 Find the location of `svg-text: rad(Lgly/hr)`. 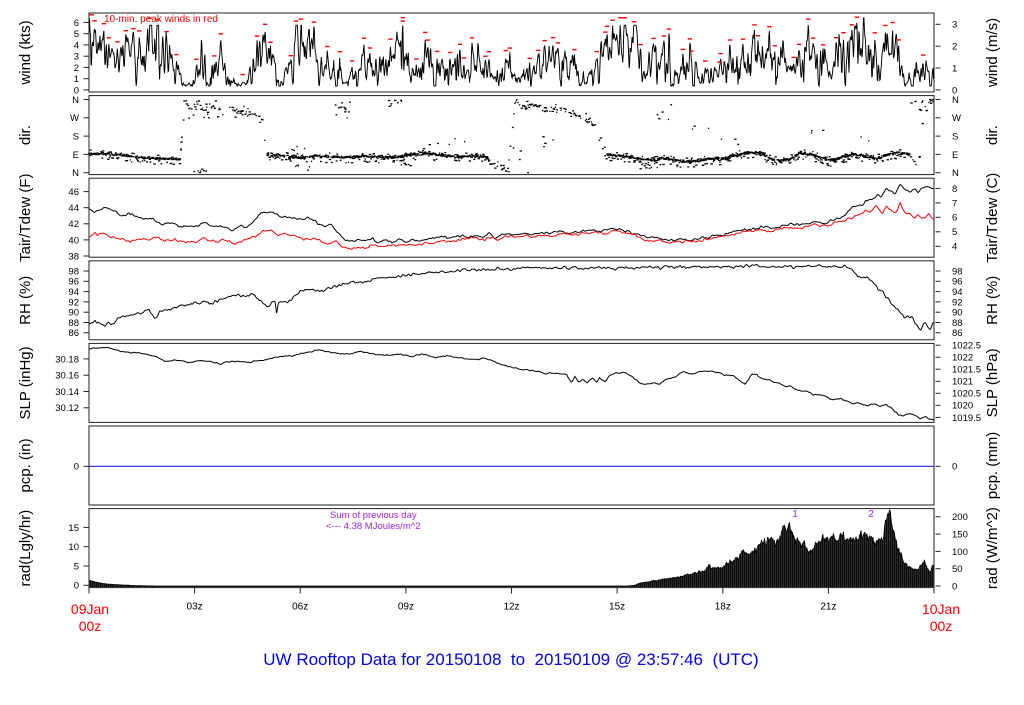

svg-text: rad(Lgly/hr) is located at coordinates (25, 548).